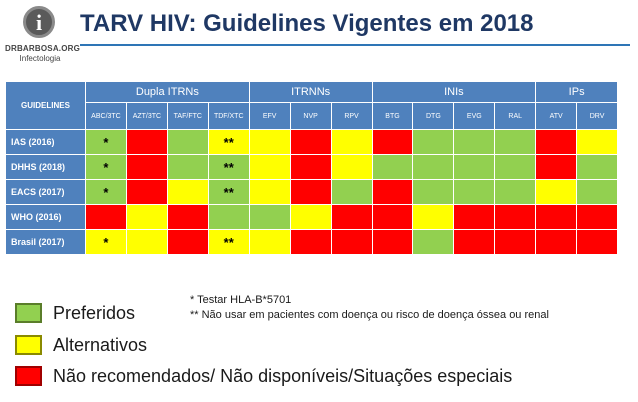 This screenshot has width=638, height=402. I want to click on column-header: NVP, so click(310, 116).